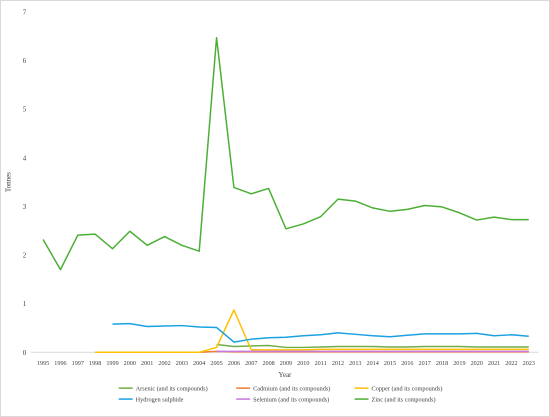 Image resolution: width=550 pixels, height=417 pixels. What do you see at coordinates (60, 364) in the screenshot?
I see `x-tick-label: 1996` at bounding box center [60, 364].